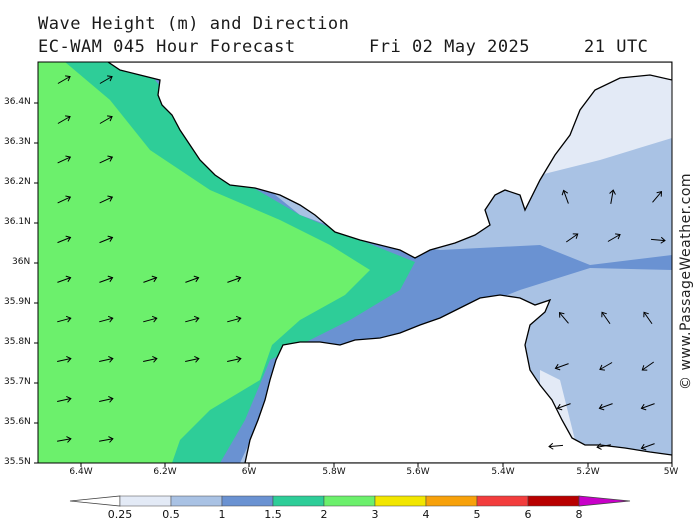  What do you see at coordinates (528, 514) in the screenshot?
I see `scale-label: 6` at bounding box center [528, 514].